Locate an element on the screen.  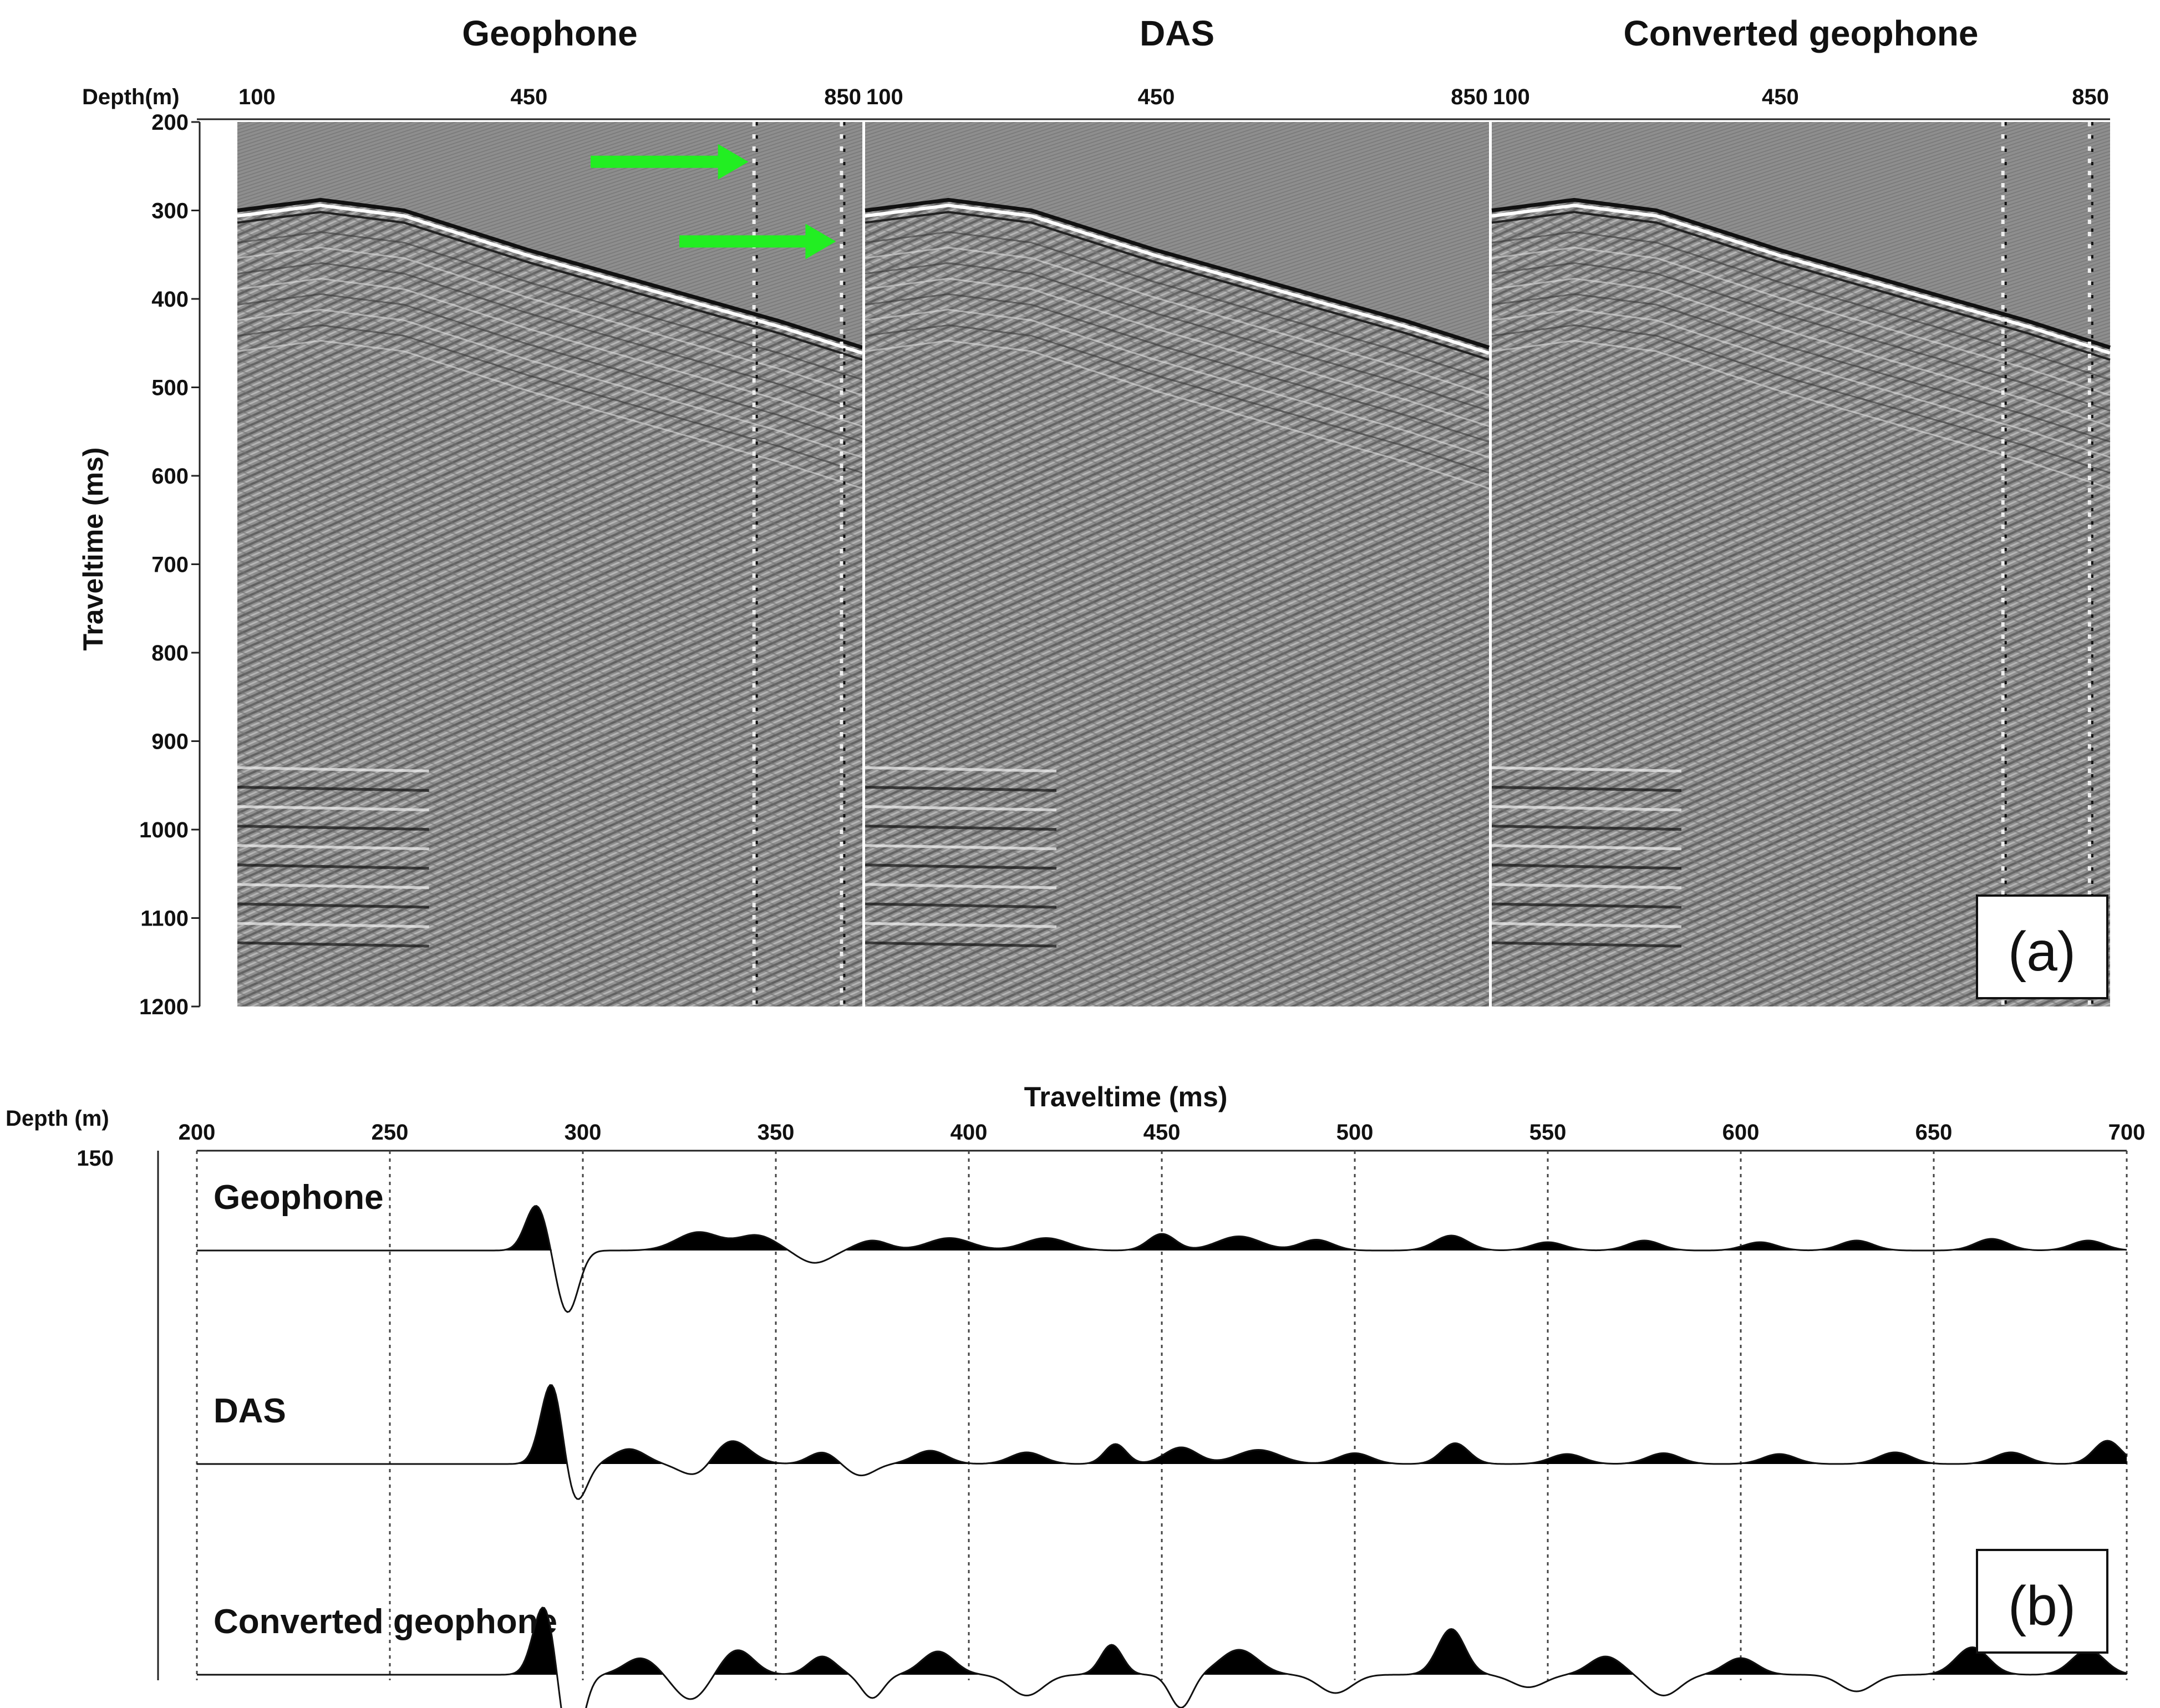
trace-fill is located at coordinates (1162, 1228).